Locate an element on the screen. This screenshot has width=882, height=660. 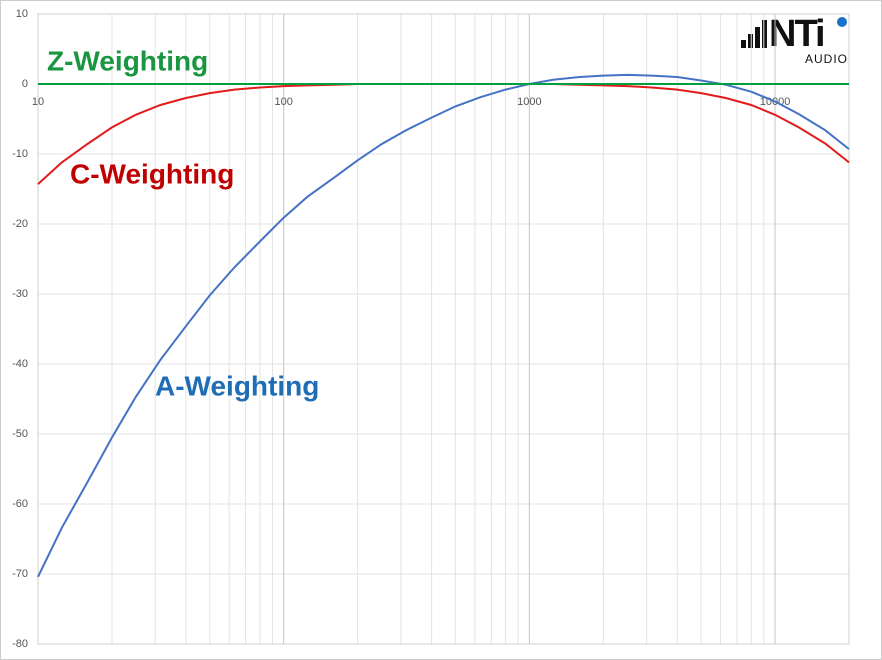
logo: NTi AUDIO is located at coordinates (794, 39).